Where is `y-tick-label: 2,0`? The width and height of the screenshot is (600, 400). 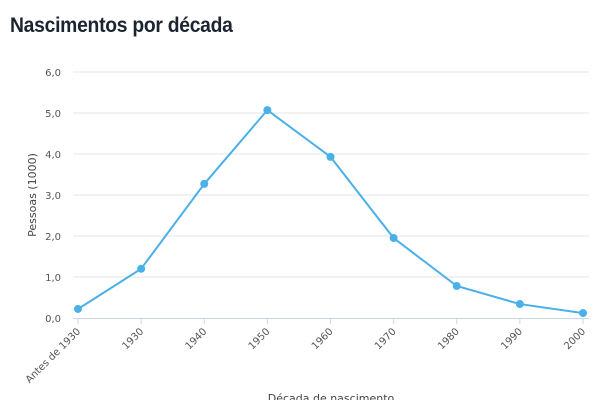
y-tick-label: 2,0 is located at coordinates (53, 237).